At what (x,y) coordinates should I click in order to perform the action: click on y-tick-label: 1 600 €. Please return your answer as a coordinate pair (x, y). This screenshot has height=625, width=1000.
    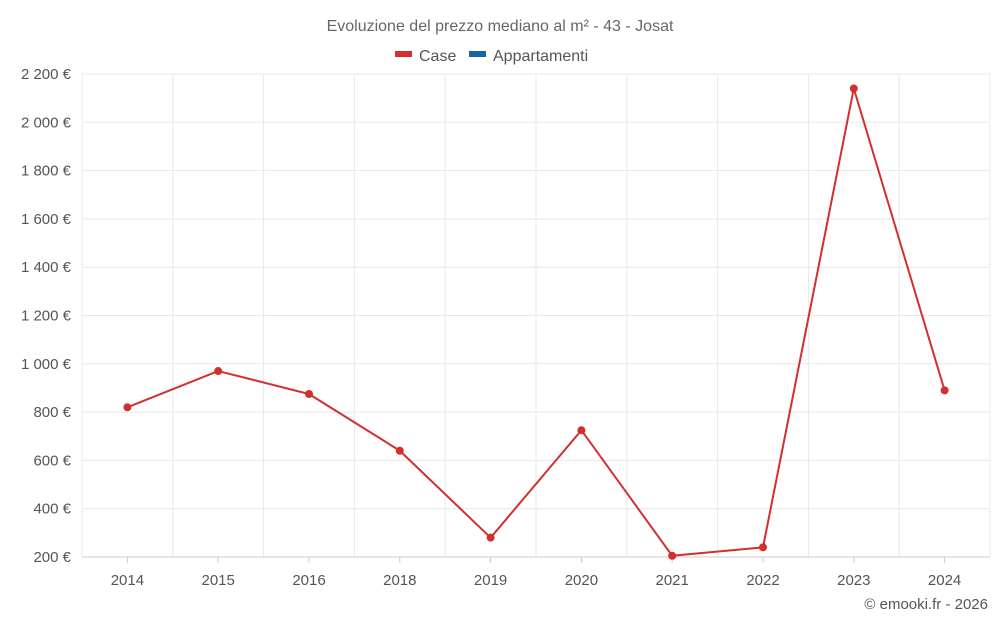
    Looking at the image, I should click on (46, 219).